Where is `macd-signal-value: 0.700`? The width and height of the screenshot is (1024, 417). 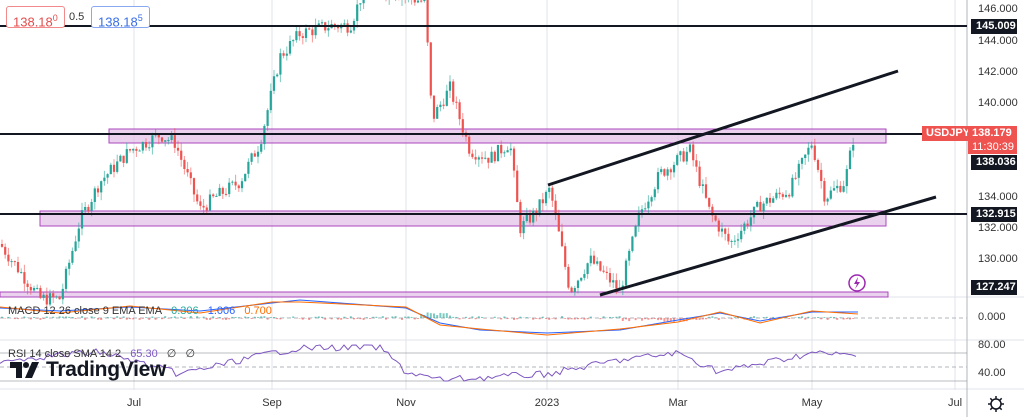
macd-signal-value: 0.700 is located at coordinates (258, 311).